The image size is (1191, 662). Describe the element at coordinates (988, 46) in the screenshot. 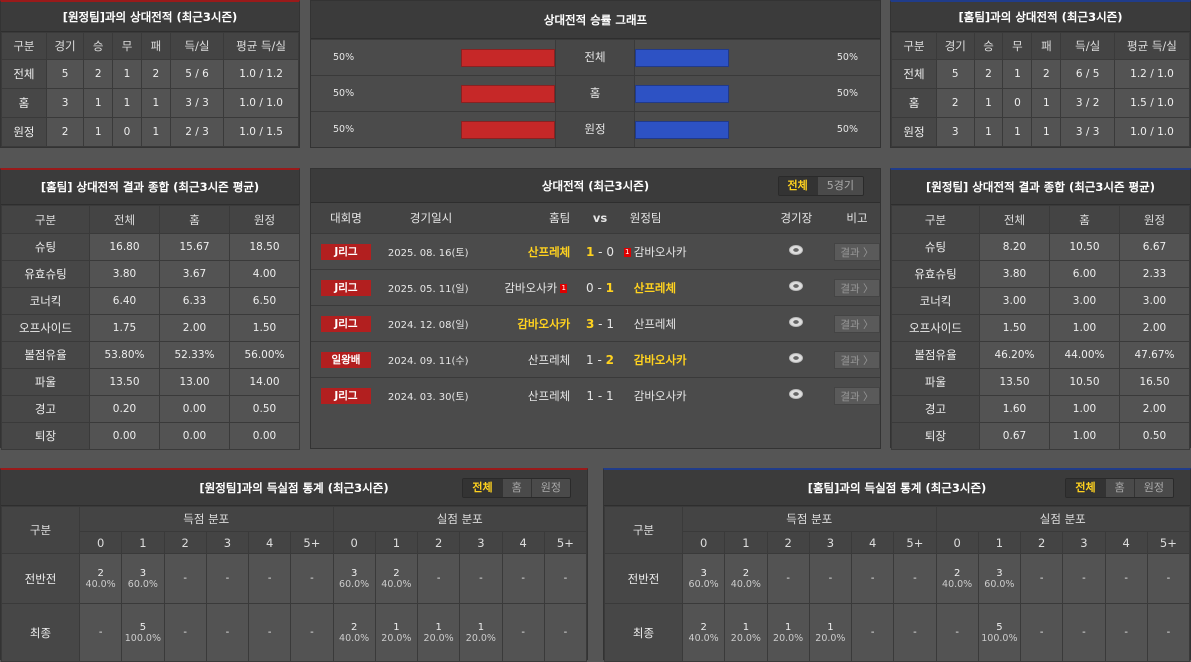

I see `column-header: 승` at that location.